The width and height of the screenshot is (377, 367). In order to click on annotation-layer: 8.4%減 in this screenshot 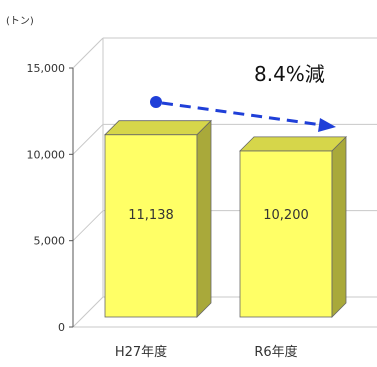, I will do `click(243, 97)`.